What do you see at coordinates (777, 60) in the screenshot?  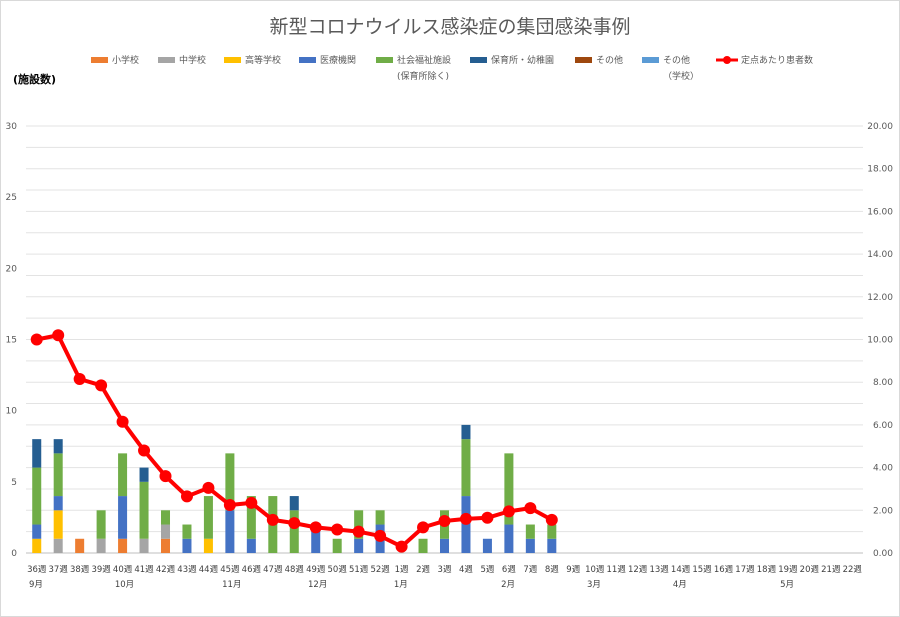 I see `legend-label: 定点あたり患者数` at bounding box center [777, 60].